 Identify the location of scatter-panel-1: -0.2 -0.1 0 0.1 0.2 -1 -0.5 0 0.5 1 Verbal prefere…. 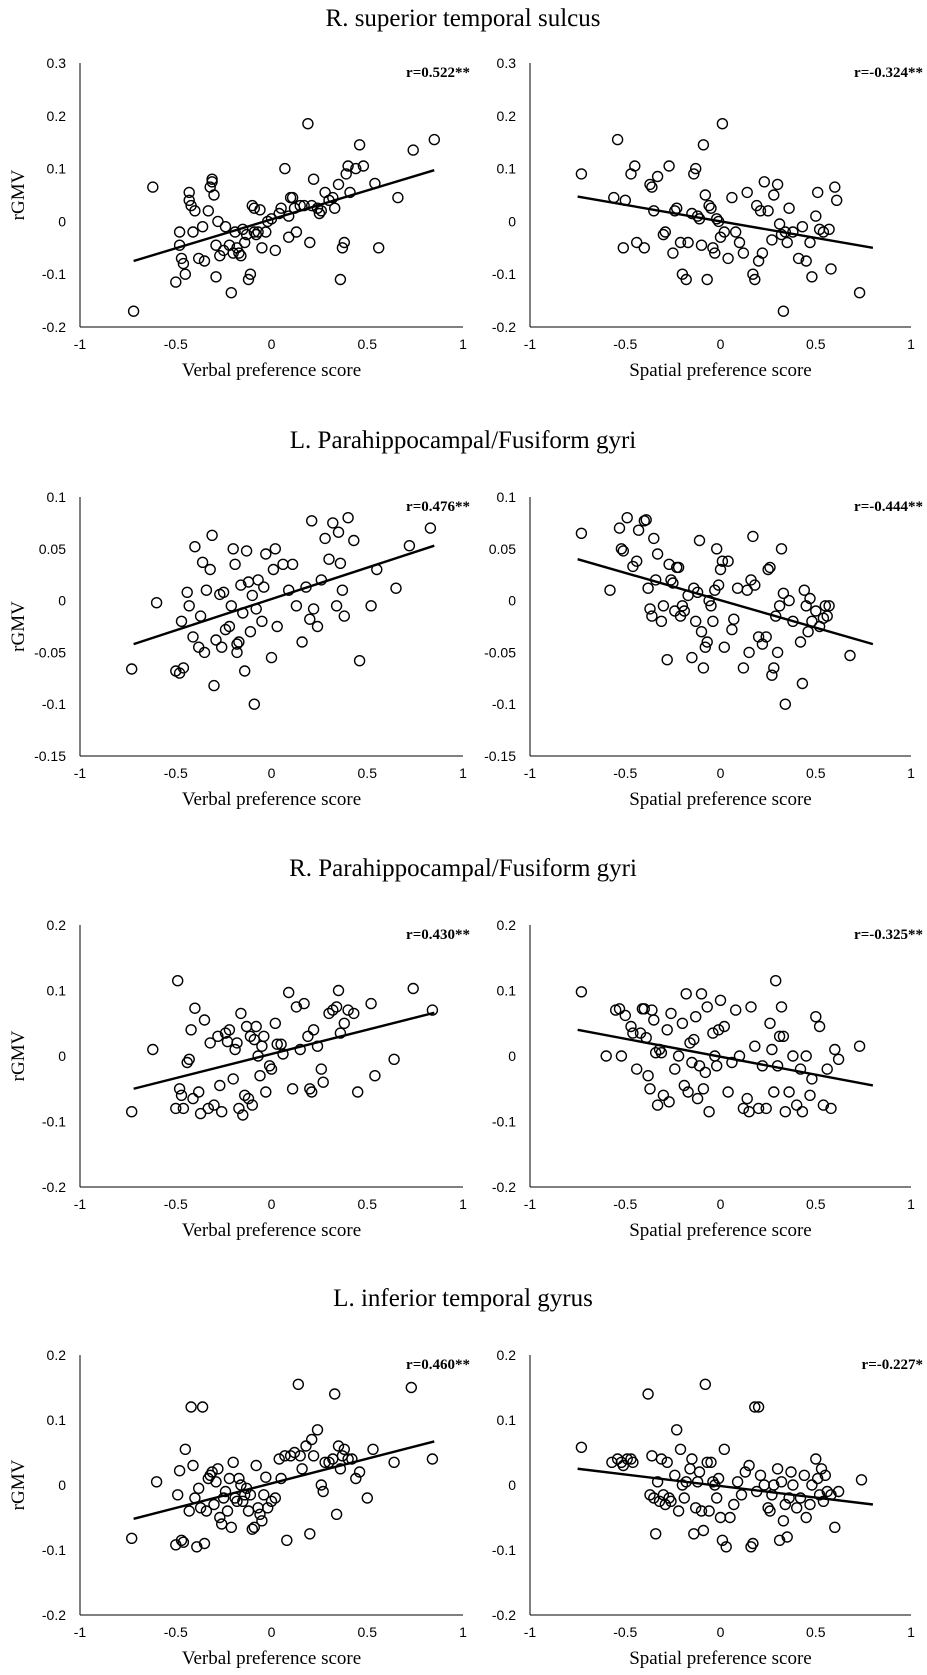
(239, 1508).